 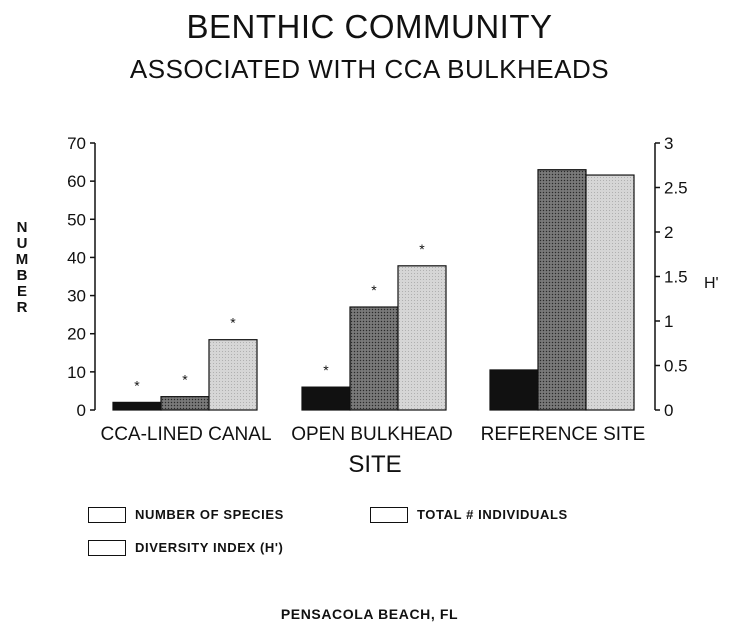 I want to click on y-axis-label-right: H', so click(x=711, y=283).